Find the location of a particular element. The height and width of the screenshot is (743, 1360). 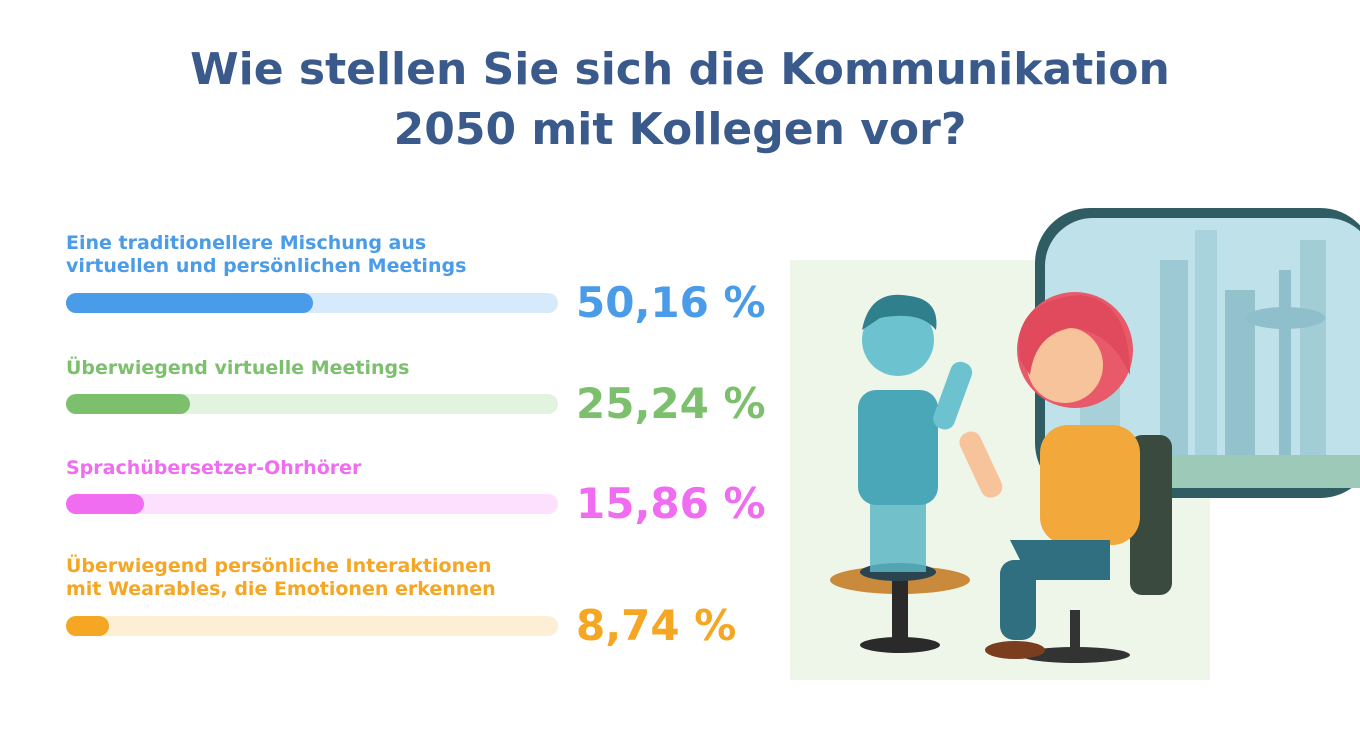

category-label-1-line-2: virtuellen und persönlichen Meetings is located at coordinates (266, 266).